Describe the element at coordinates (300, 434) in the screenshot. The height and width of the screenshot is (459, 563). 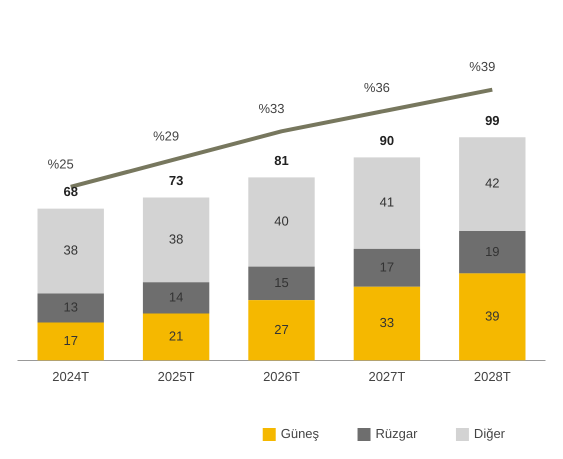
I see `legend-label: Güneş` at that location.